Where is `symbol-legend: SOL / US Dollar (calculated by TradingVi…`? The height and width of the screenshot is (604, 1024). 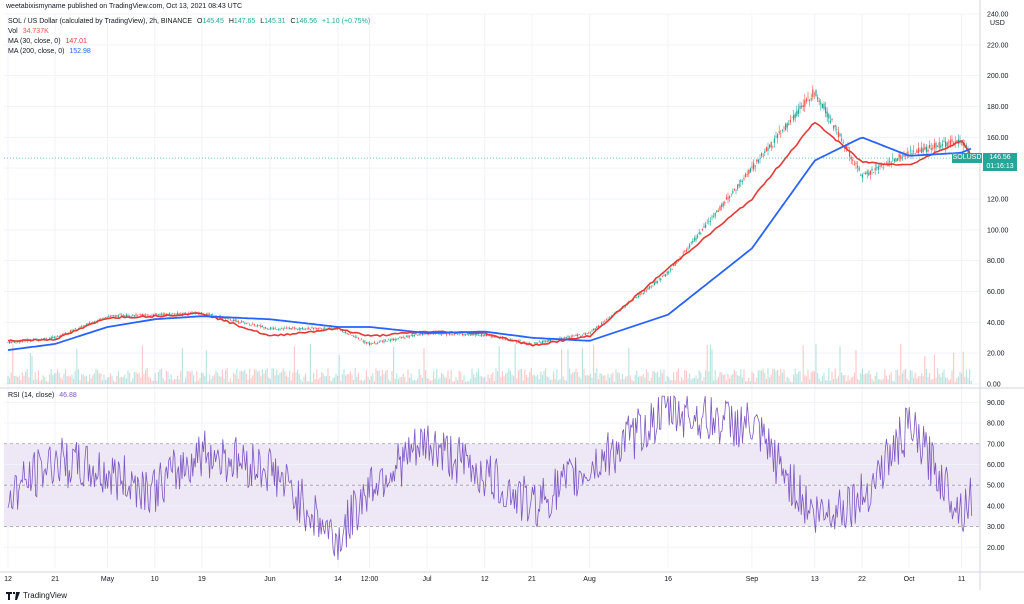 symbol-legend: SOL / US Dollar (calculated by TradingVi… is located at coordinates (189, 21).